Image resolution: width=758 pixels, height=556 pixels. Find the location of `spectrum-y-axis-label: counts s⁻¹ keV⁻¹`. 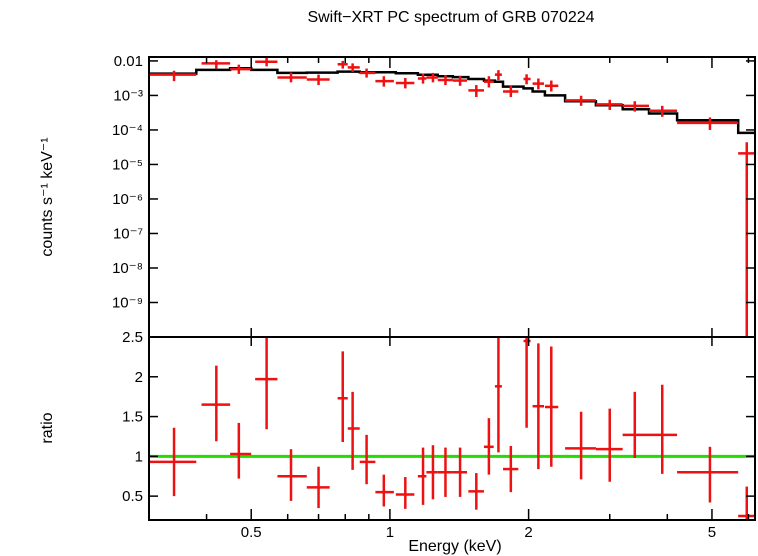

spectrum-y-axis-label: counts s⁻¹ keV⁻¹ is located at coordinates (47, 196).